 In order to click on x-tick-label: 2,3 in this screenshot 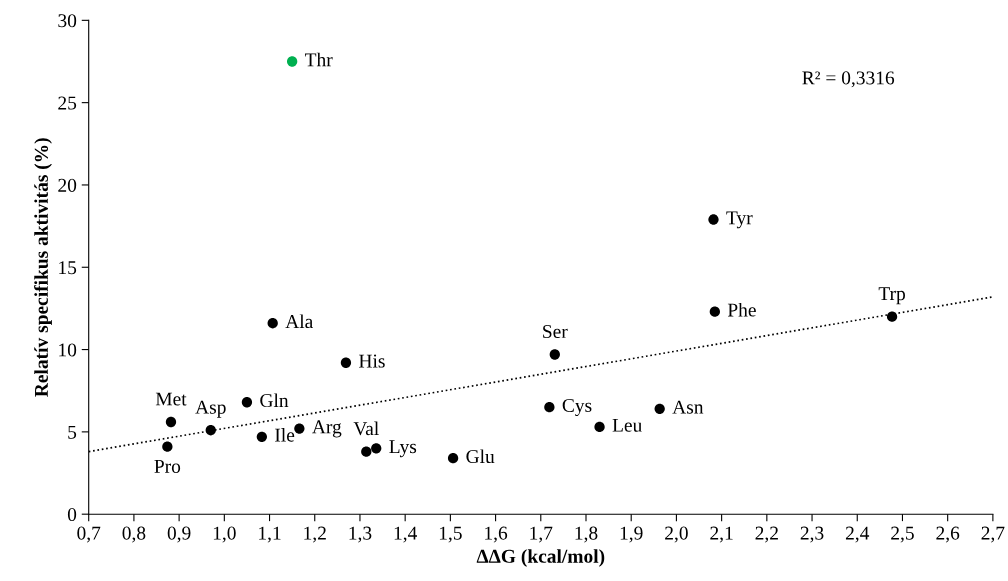, I will do `click(812, 534)`.